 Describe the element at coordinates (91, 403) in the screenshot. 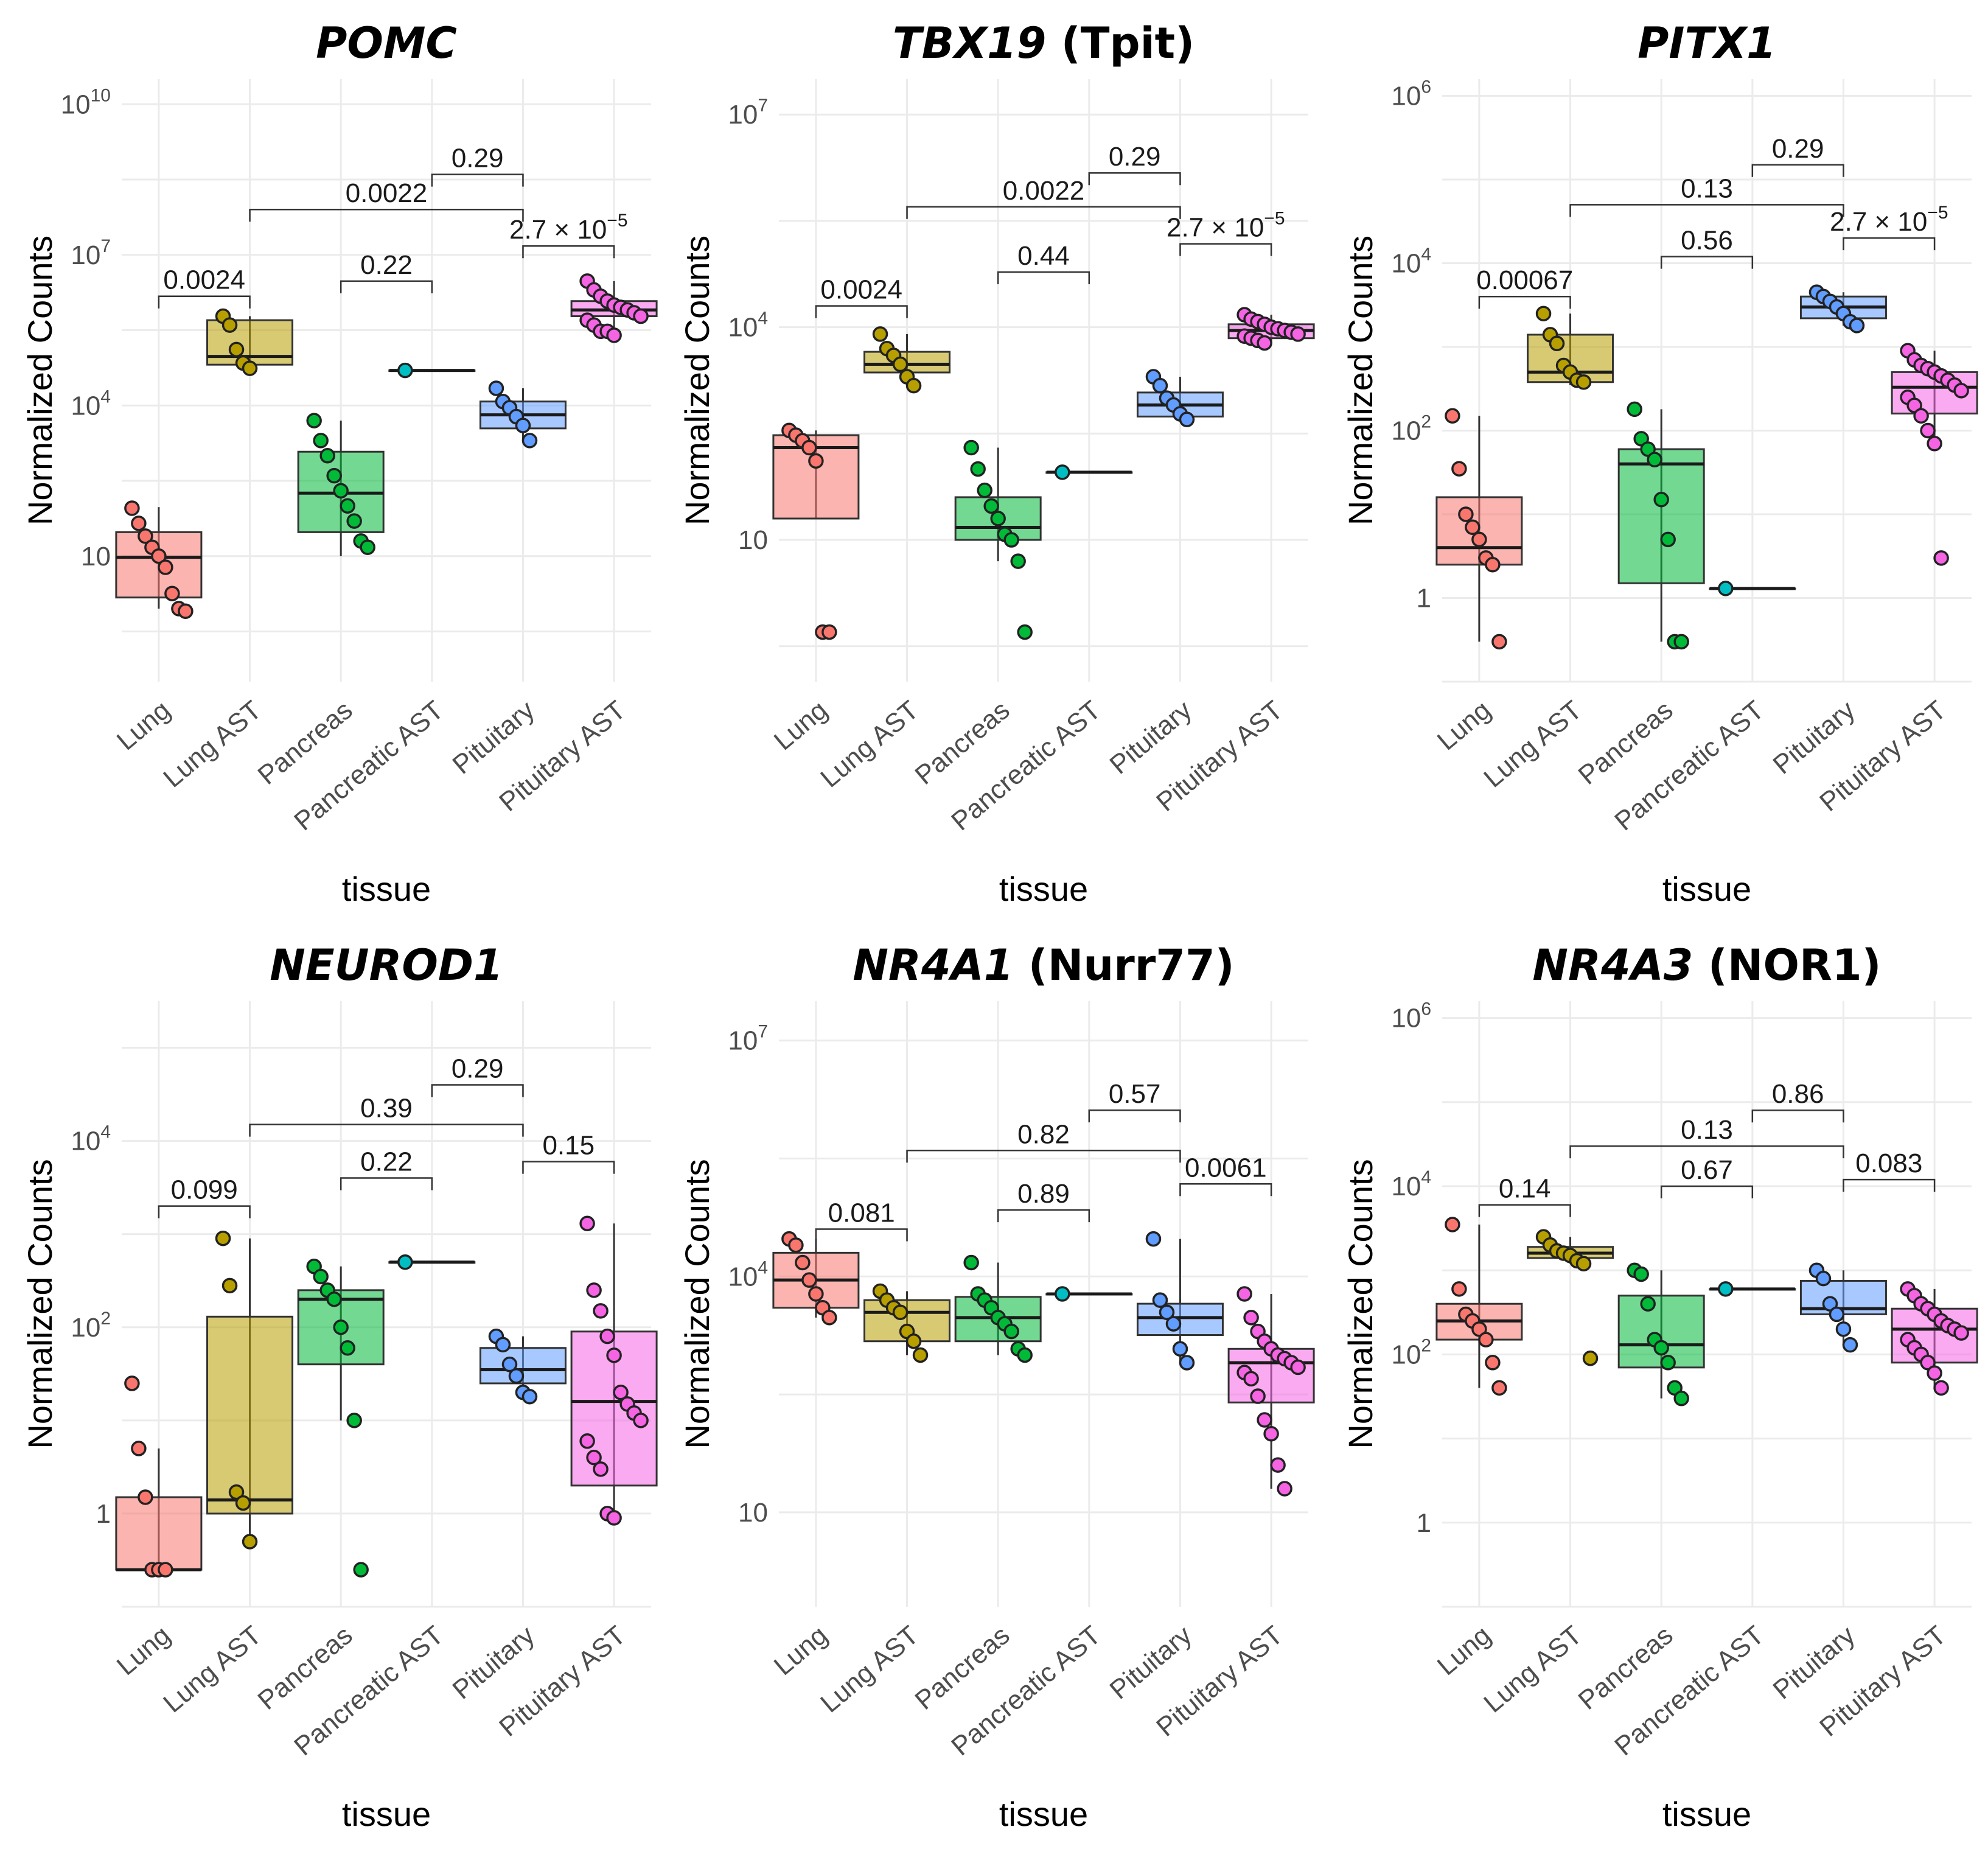

I see `y-tick-label: 10⁴` at that location.